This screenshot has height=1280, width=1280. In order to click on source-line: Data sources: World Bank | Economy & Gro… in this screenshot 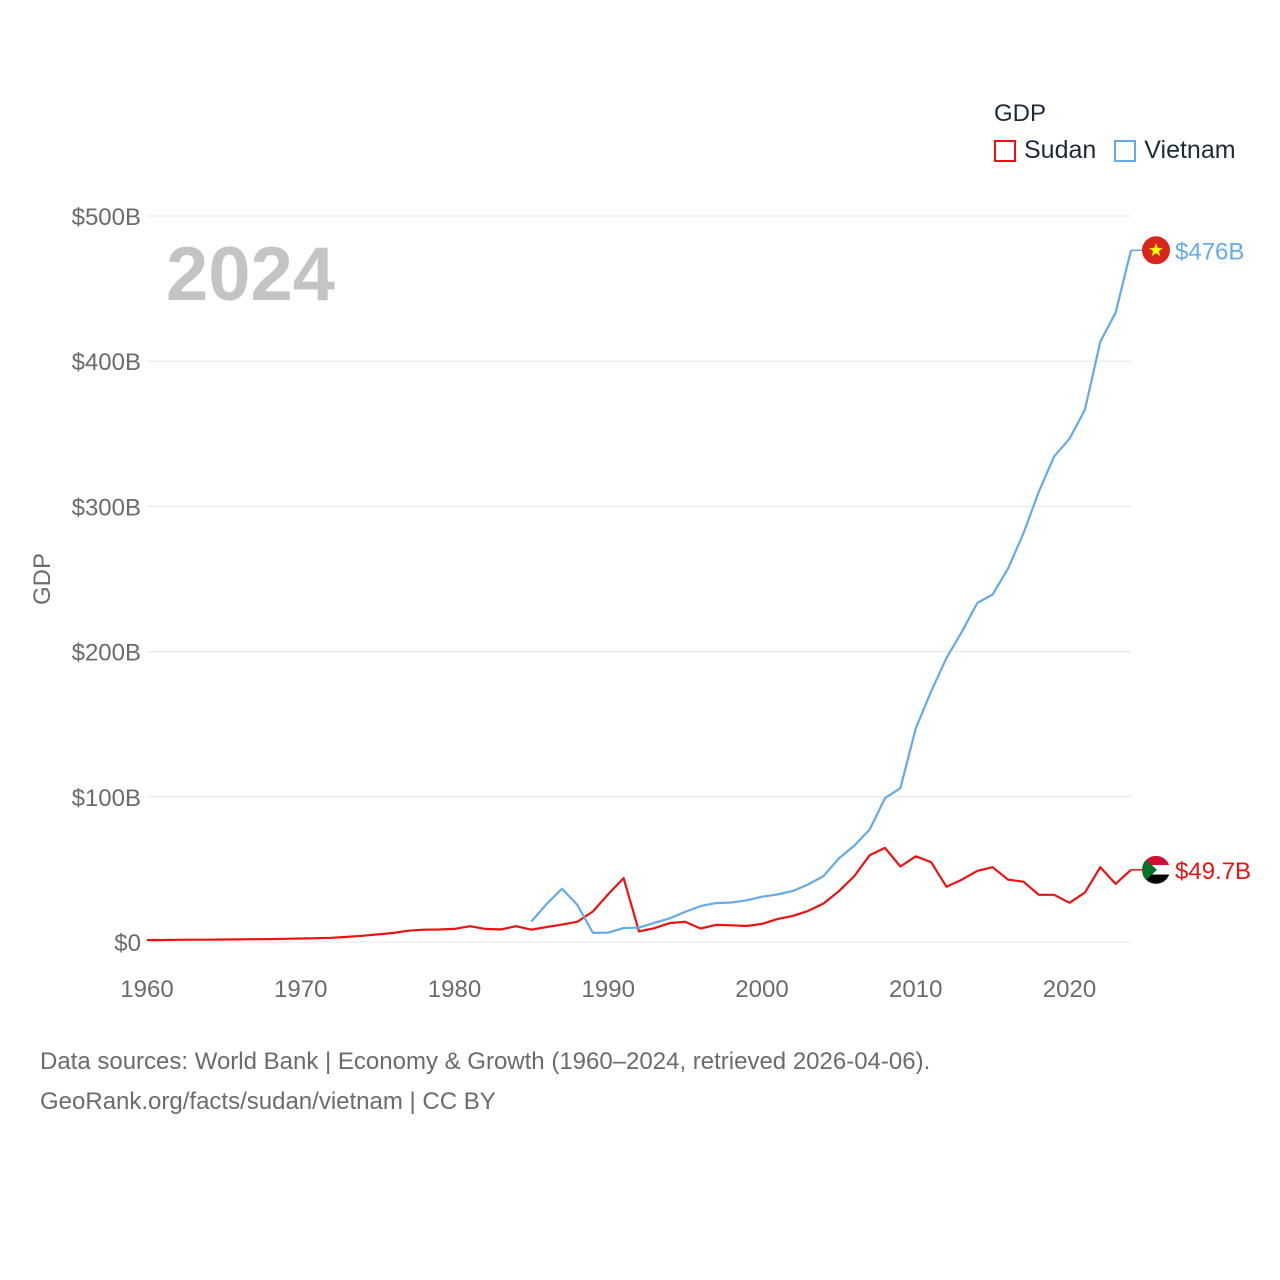, I will do `click(485, 1061)`.